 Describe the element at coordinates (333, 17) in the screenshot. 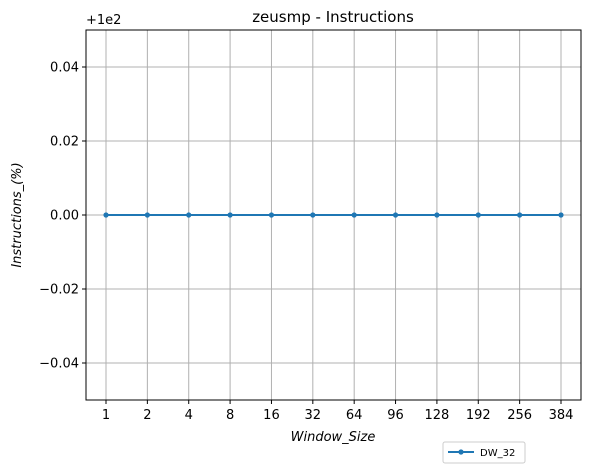

I see `chart-title: zeusmp - Instructions` at that location.